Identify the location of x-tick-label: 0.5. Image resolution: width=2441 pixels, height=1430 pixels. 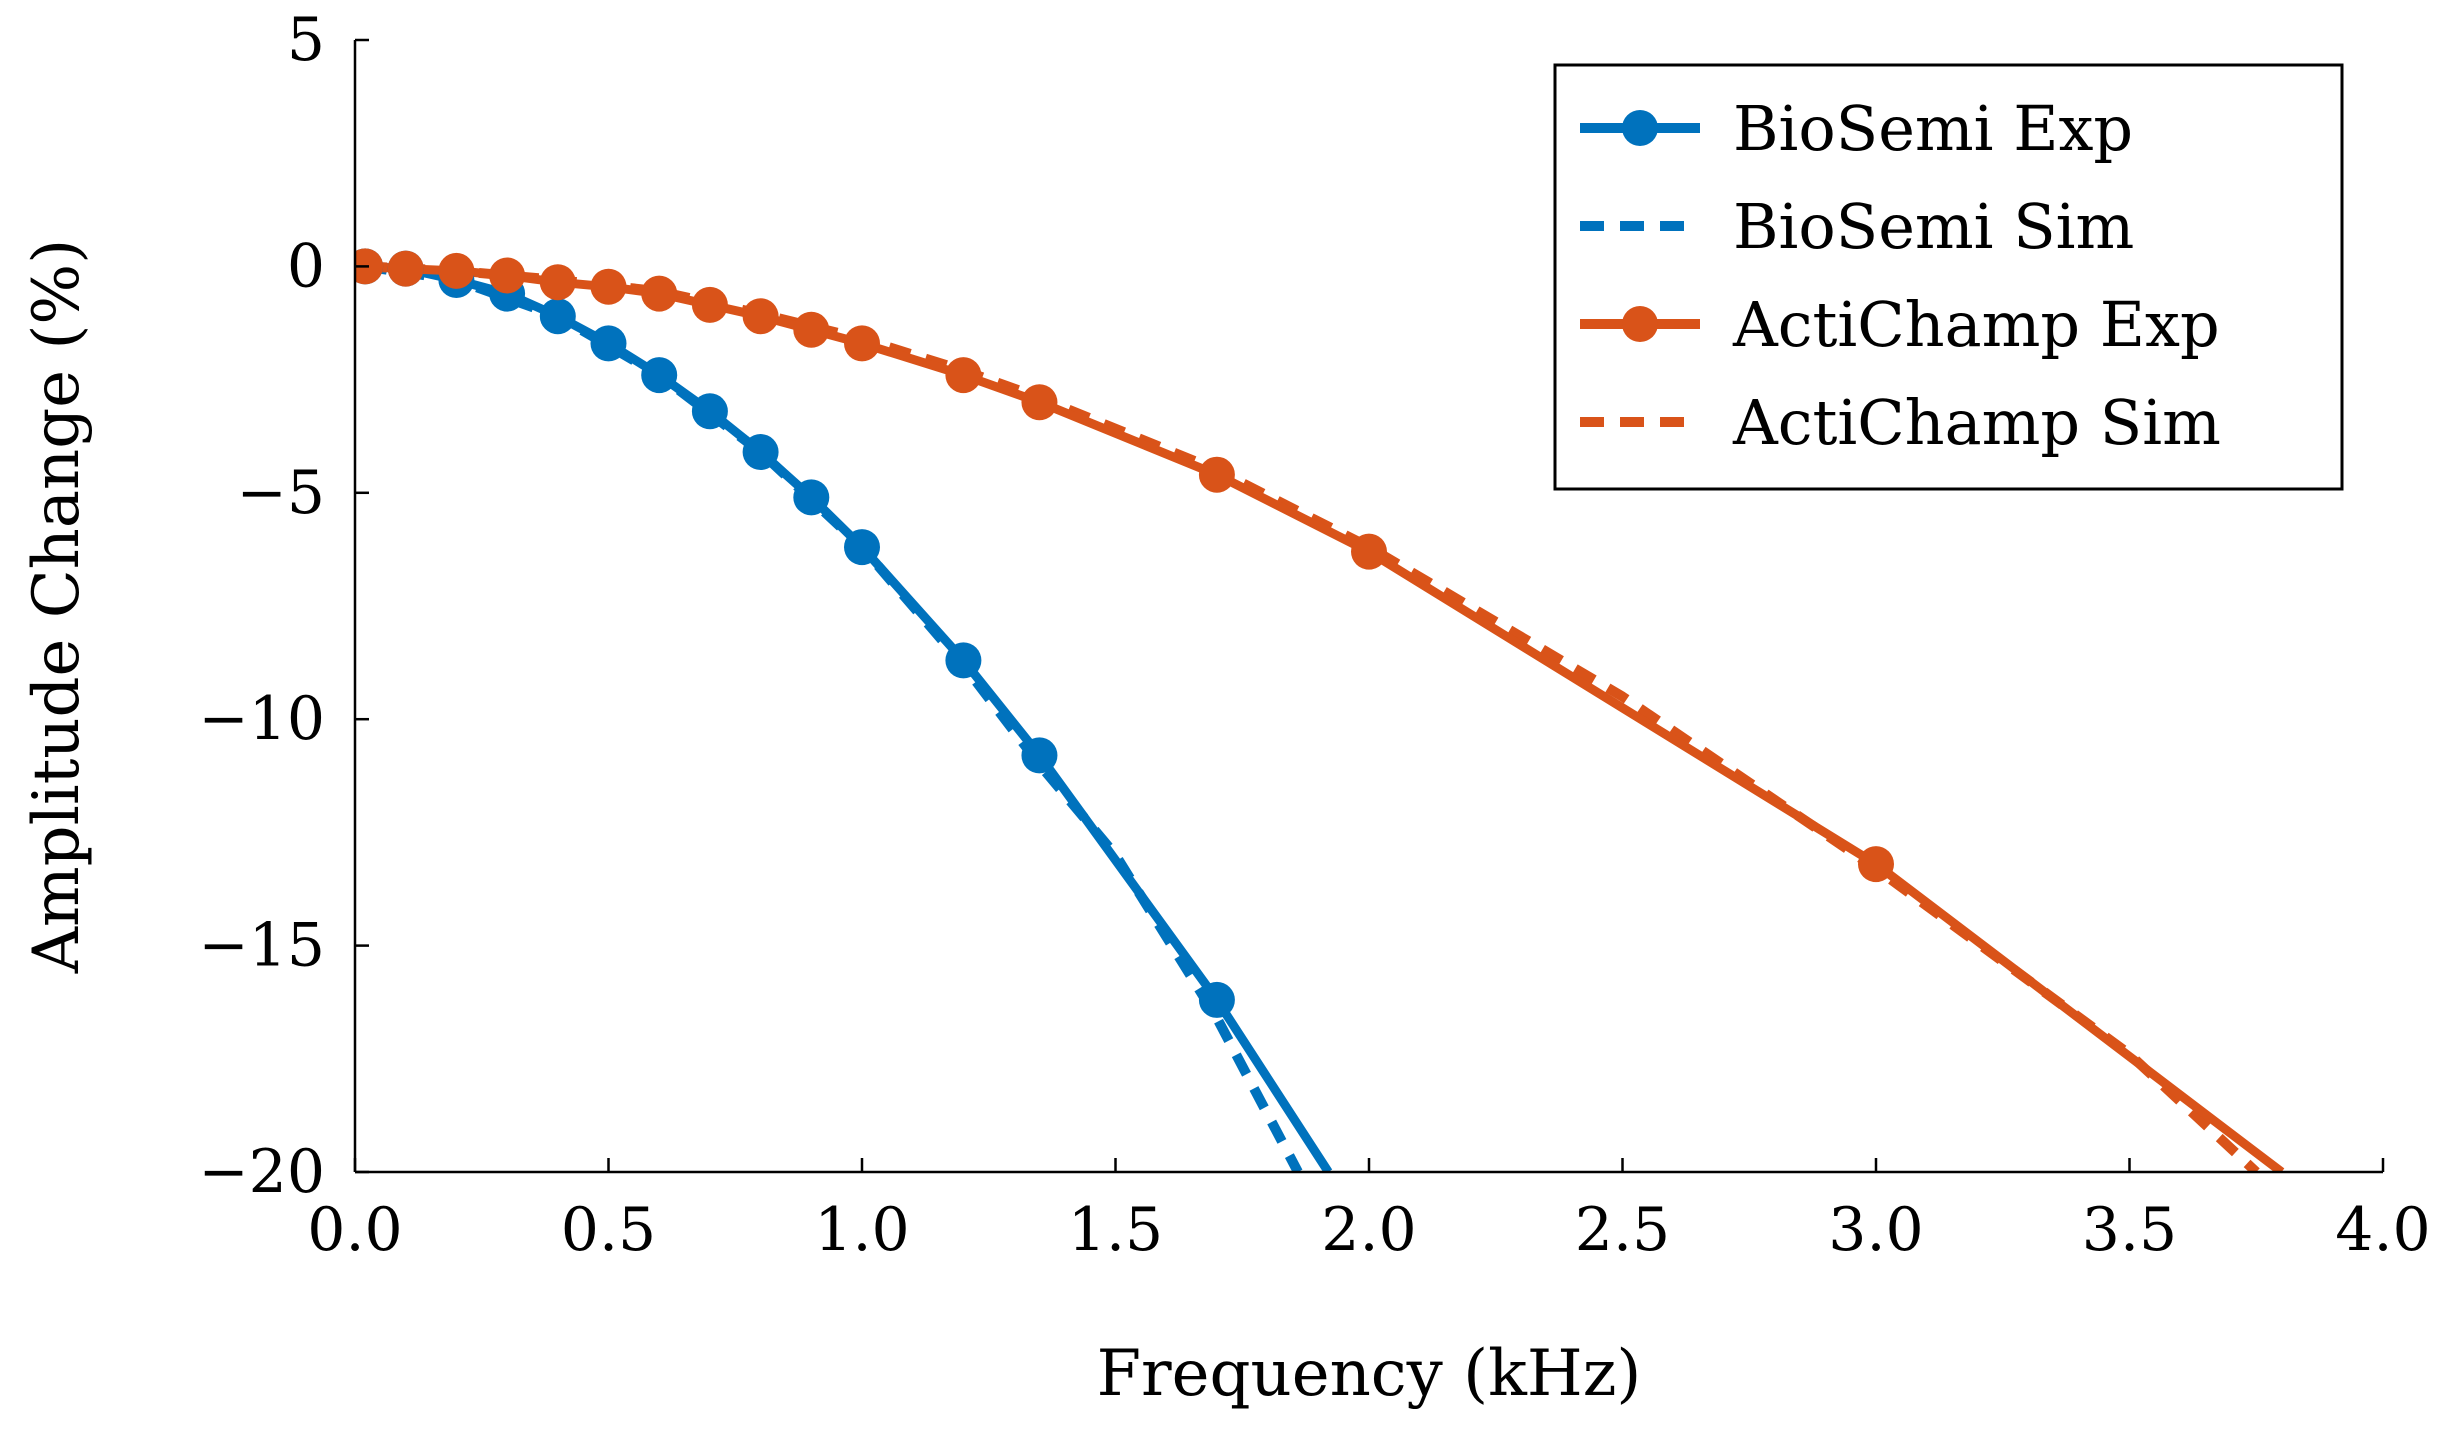
(608, 1230).